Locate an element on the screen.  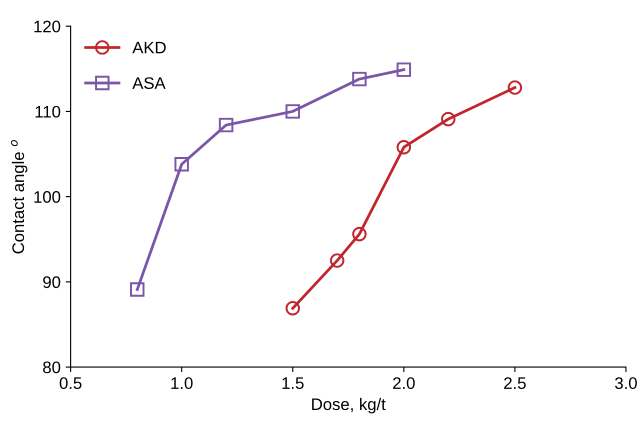
x-tick-label: 0.5 is located at coordinates (71, 383).